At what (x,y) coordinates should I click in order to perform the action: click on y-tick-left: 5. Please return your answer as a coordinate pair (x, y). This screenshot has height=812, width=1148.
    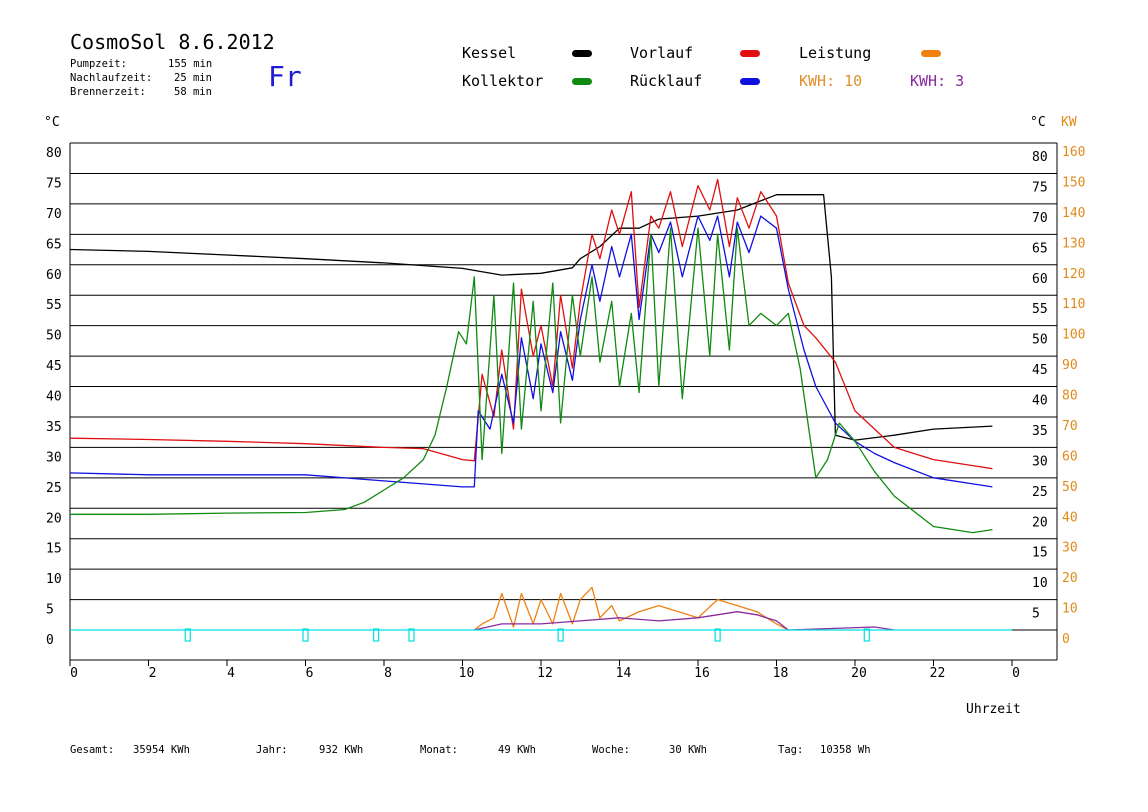
    Looking at the image, I should click on (50, 610).